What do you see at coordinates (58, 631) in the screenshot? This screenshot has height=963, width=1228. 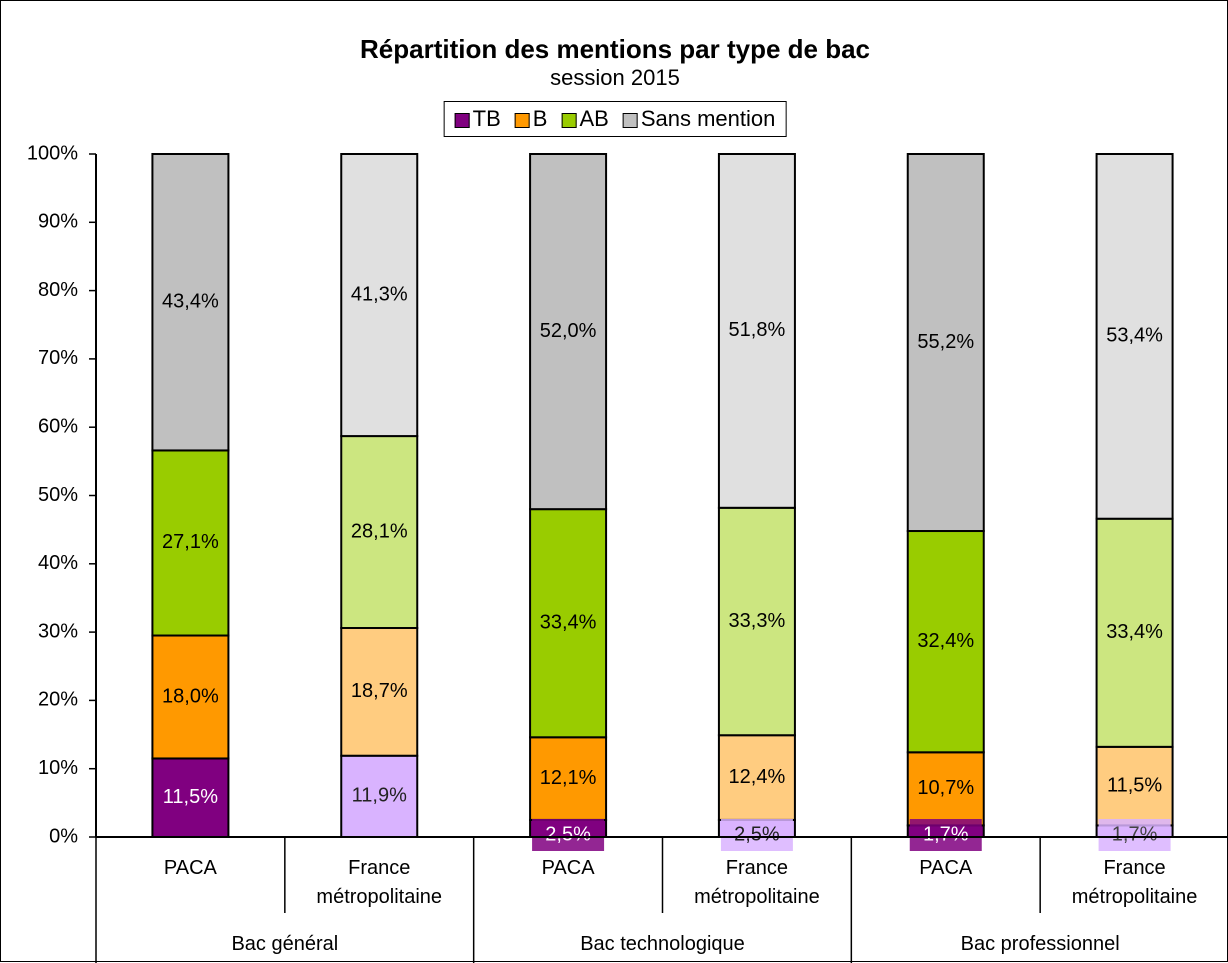 I see `y-tick-label: 30%` at bounding box center [58, 631].